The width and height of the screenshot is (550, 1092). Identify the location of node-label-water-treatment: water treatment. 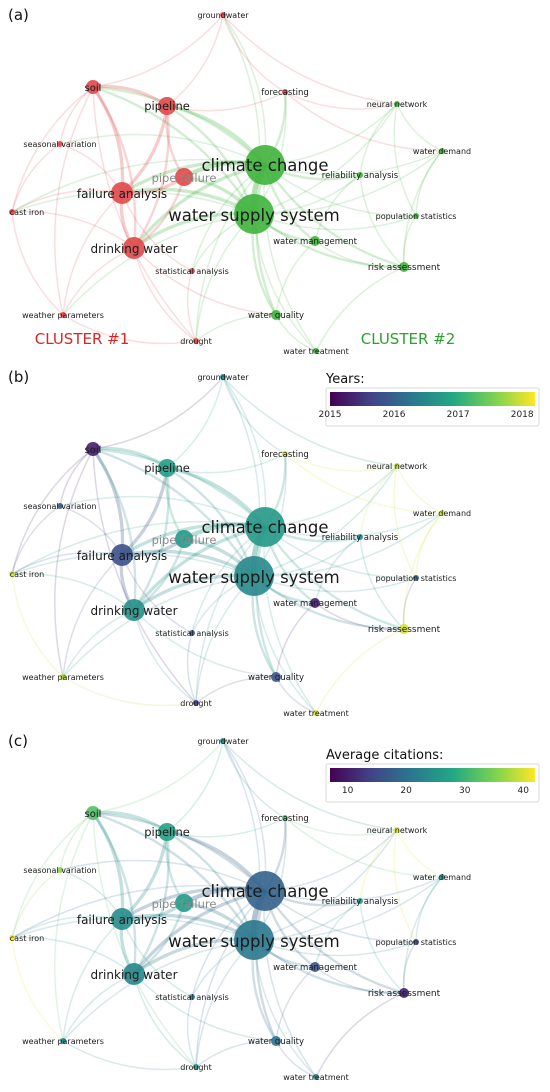
(315, 713).